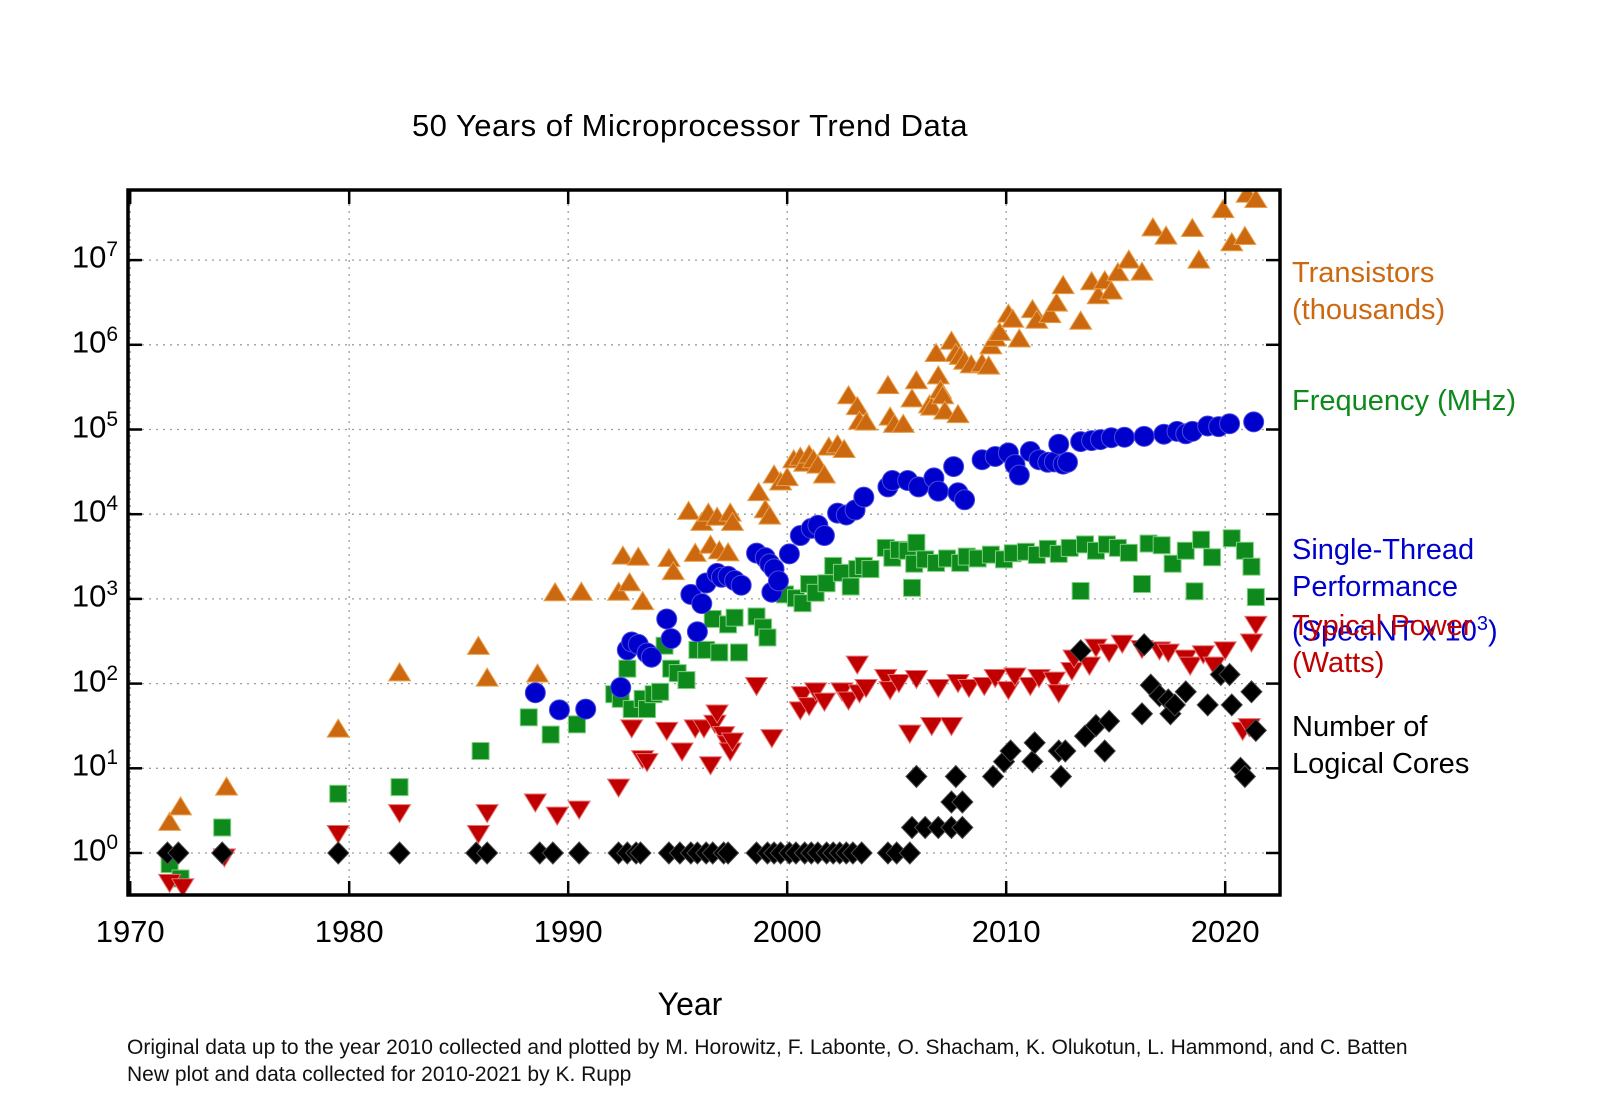  What do you see at coordinates (1006, 931) in the screenshot?
I see `x-tick-label: 2010` at bounding box center [1006, 931].